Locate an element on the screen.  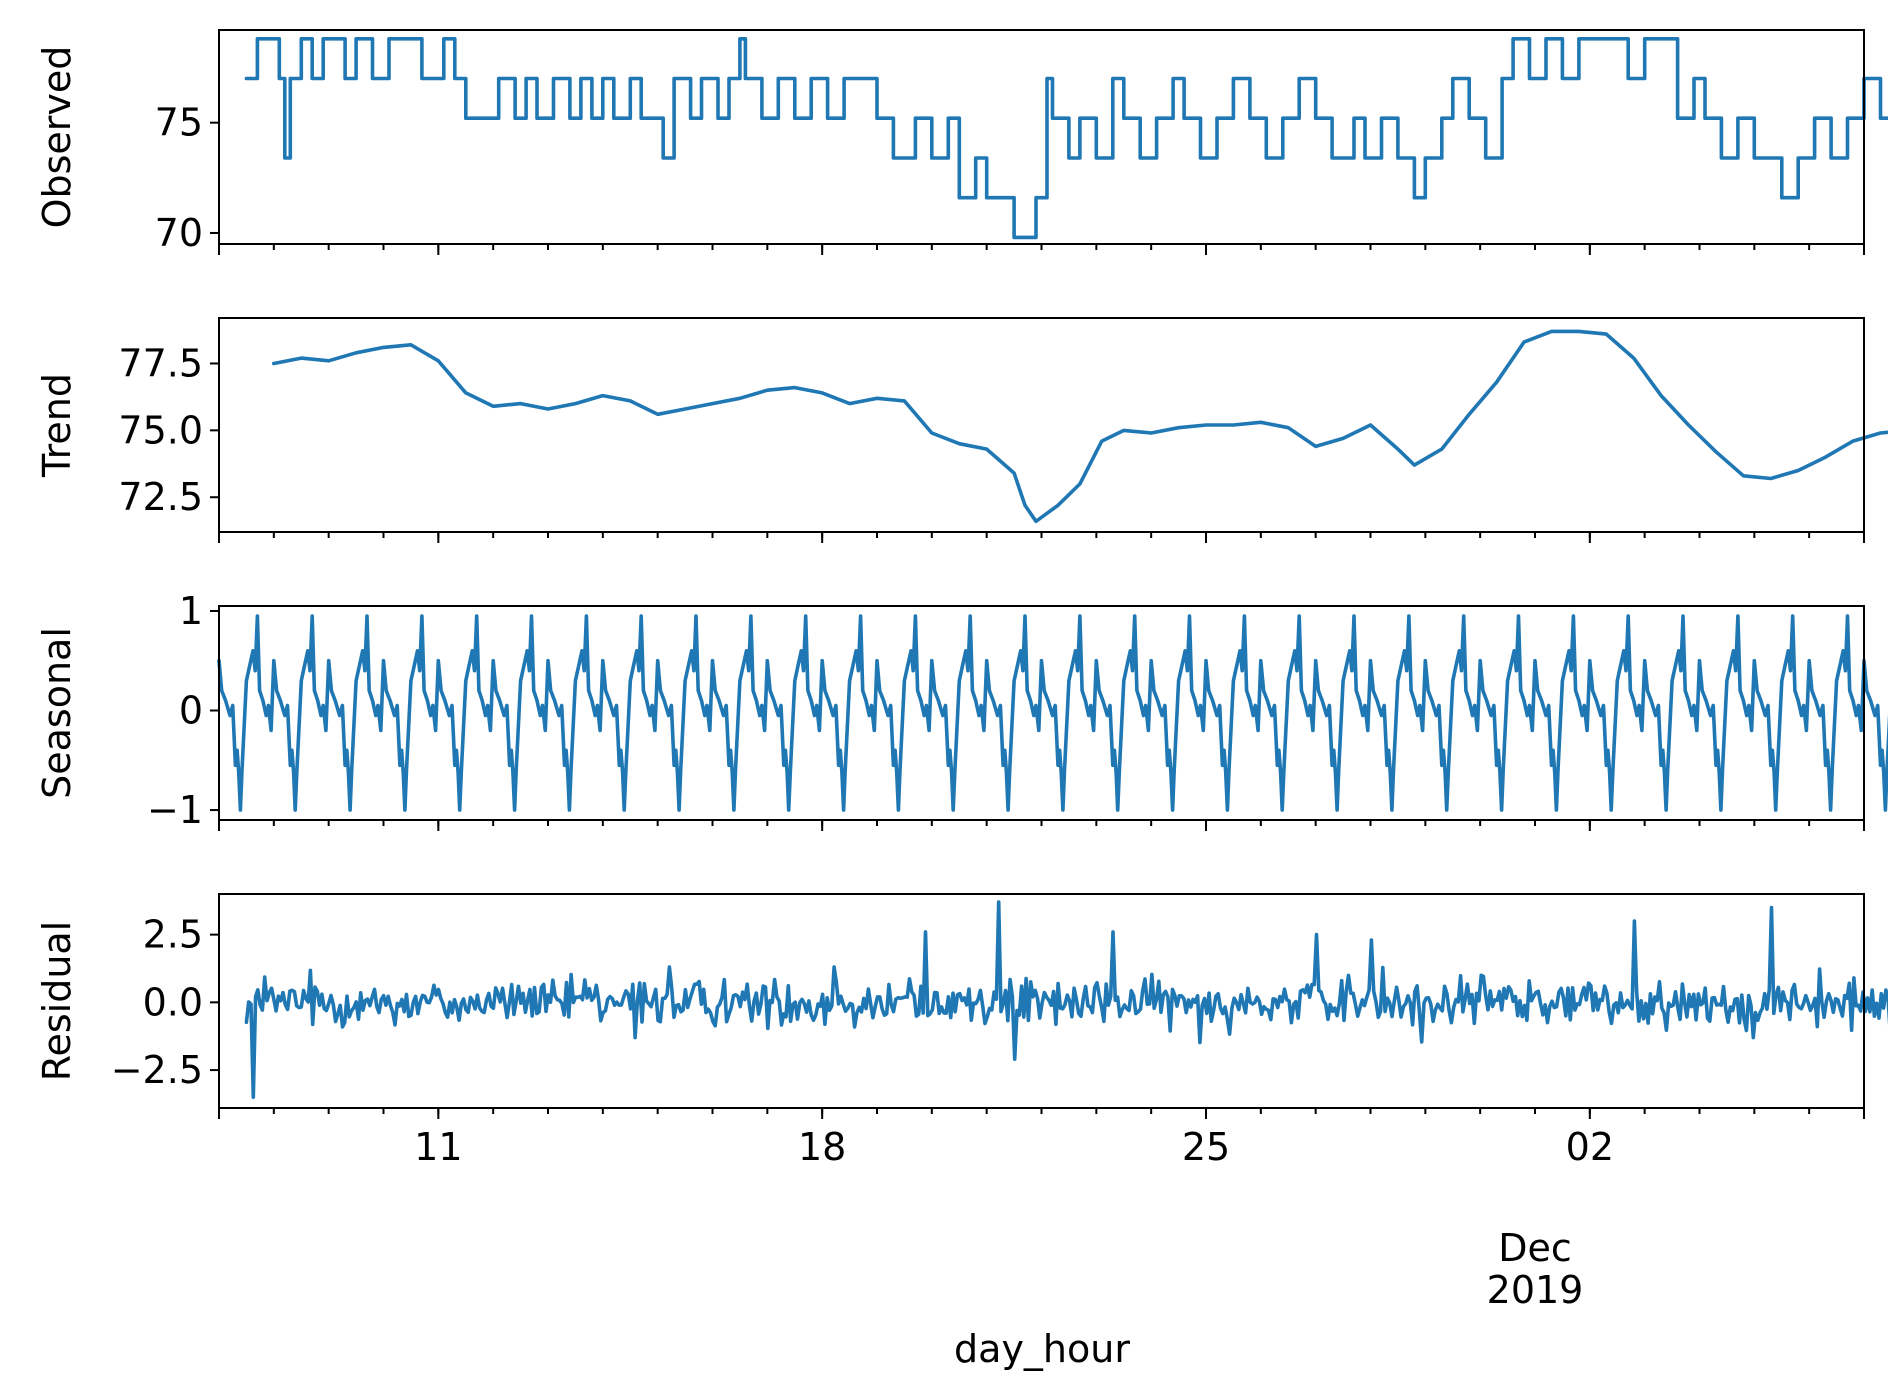
series-line-trend is located at coordinates (1080, 426).